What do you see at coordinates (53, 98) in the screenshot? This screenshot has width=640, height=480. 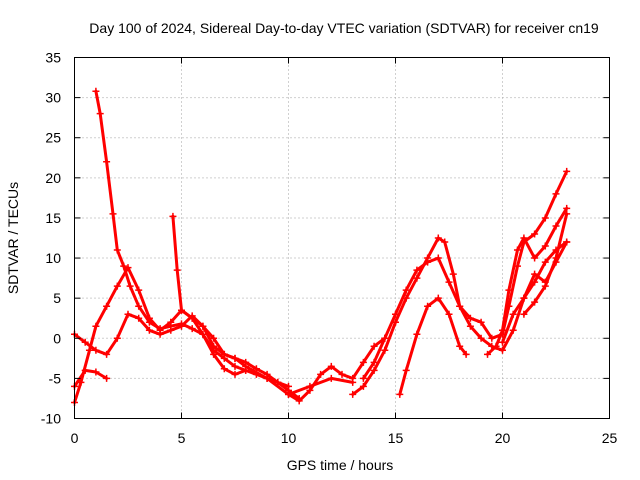 I see `y-tick-label: 30` at bounding box center [53, 98].